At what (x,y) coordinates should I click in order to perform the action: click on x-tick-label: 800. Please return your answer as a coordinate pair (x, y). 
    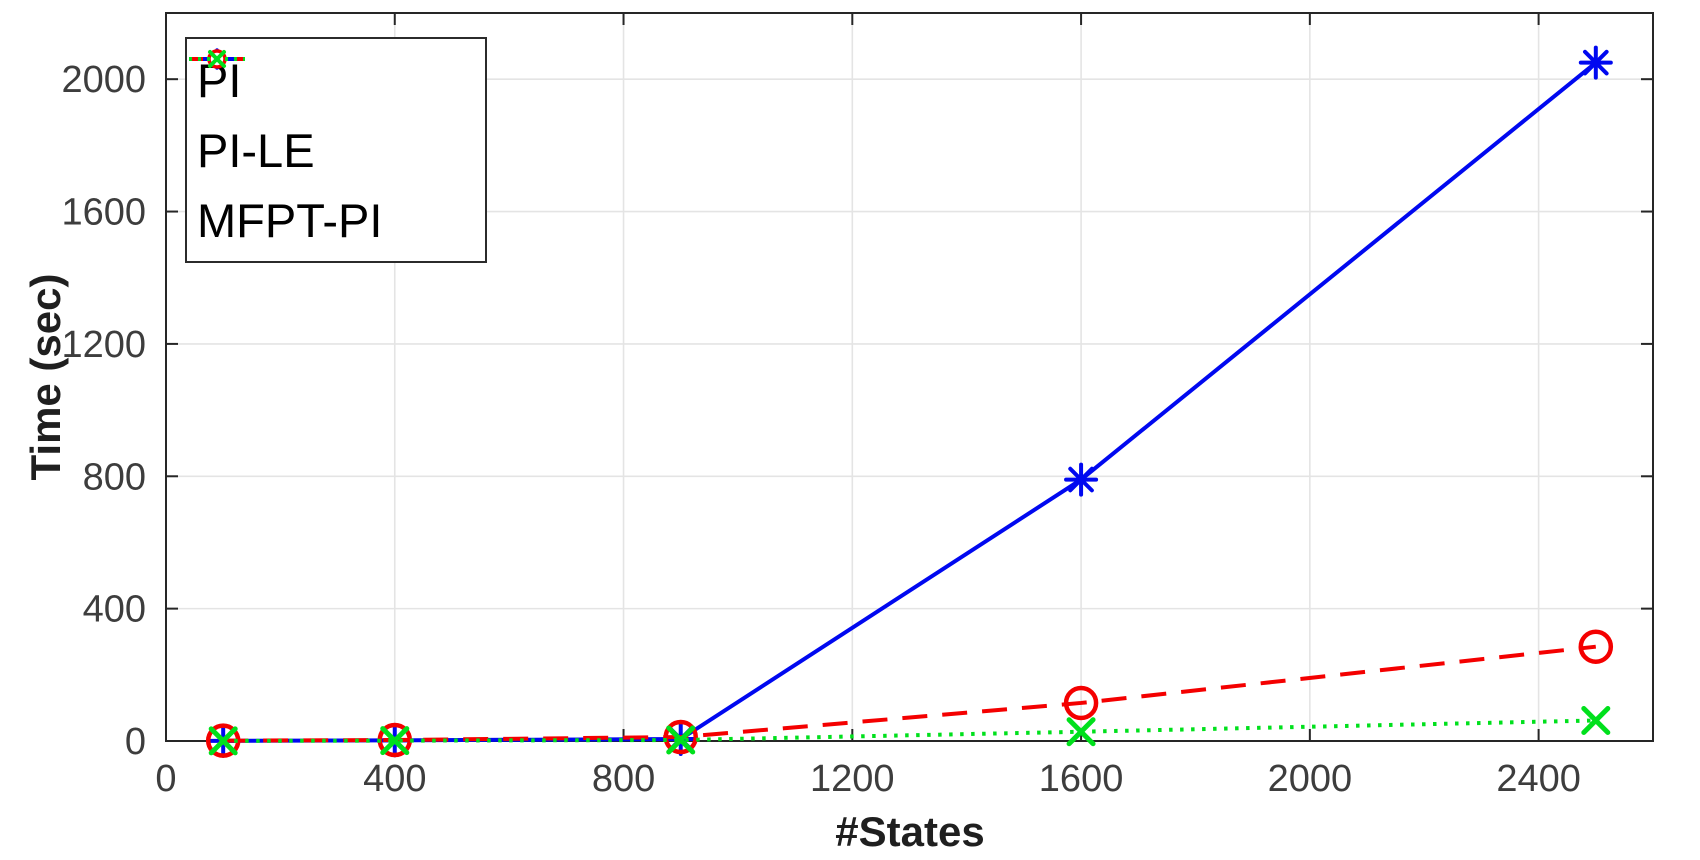
    Looking at the image, I should click on (623, 779).